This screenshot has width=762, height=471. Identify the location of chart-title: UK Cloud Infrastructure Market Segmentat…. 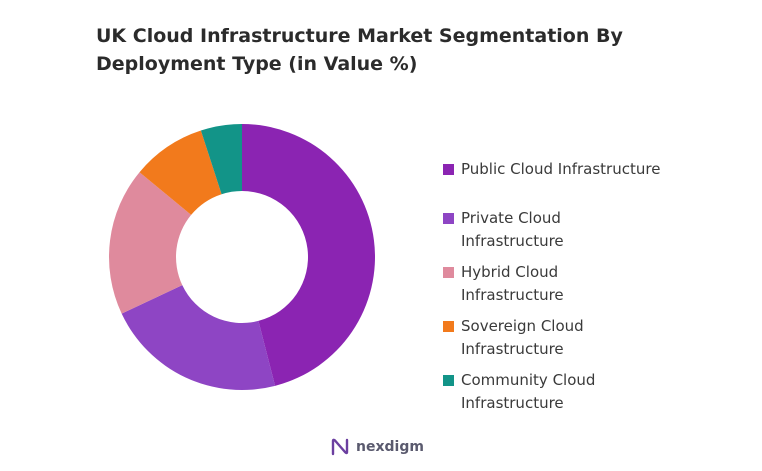
(359, 50).